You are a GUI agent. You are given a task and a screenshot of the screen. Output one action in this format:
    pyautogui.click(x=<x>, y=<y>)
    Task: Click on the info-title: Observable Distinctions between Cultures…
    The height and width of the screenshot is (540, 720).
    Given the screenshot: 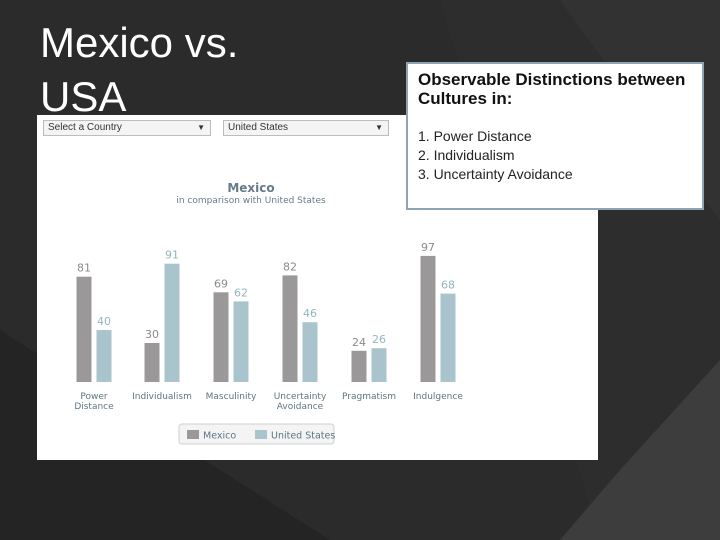 What is the action you would take?
    pyautogui.click(x=552, y=89)
    